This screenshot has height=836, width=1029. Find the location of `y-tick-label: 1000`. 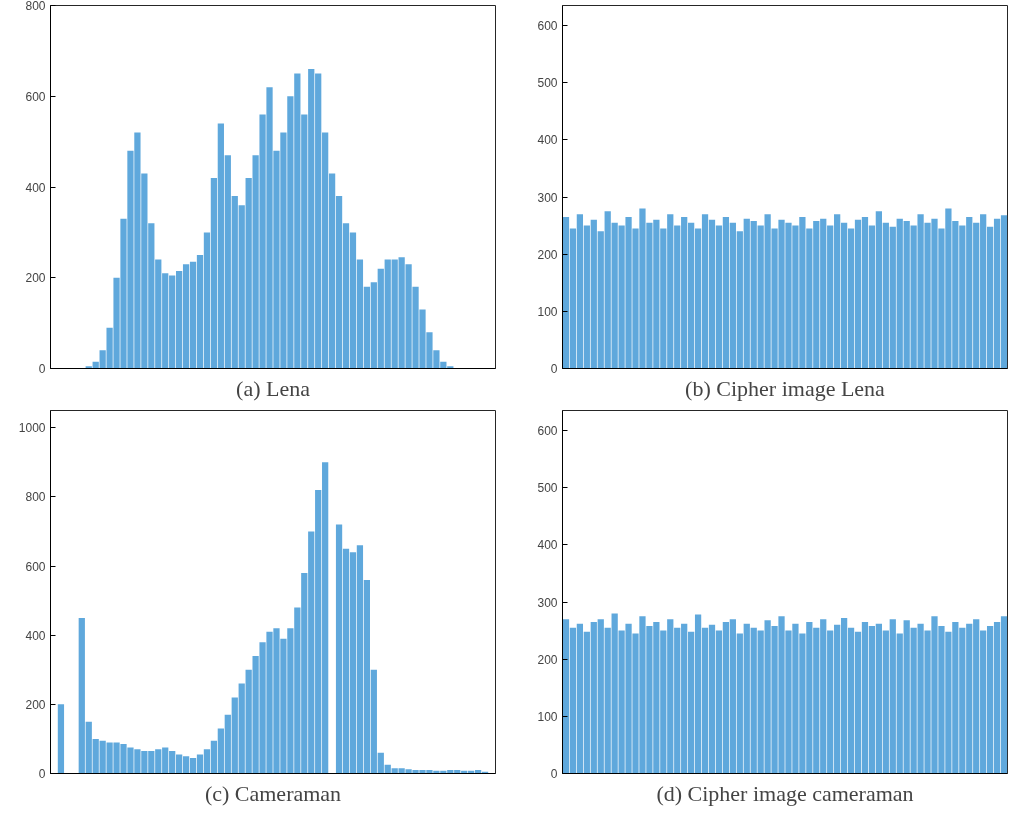

y-tick-label: 1000 is located at coordinates (32, 428).